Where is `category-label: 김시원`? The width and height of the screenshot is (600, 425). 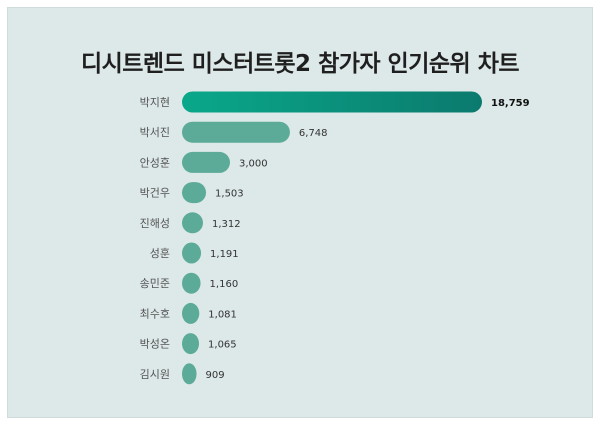
category-label: 김시원 is located at coordinates (155, 374).